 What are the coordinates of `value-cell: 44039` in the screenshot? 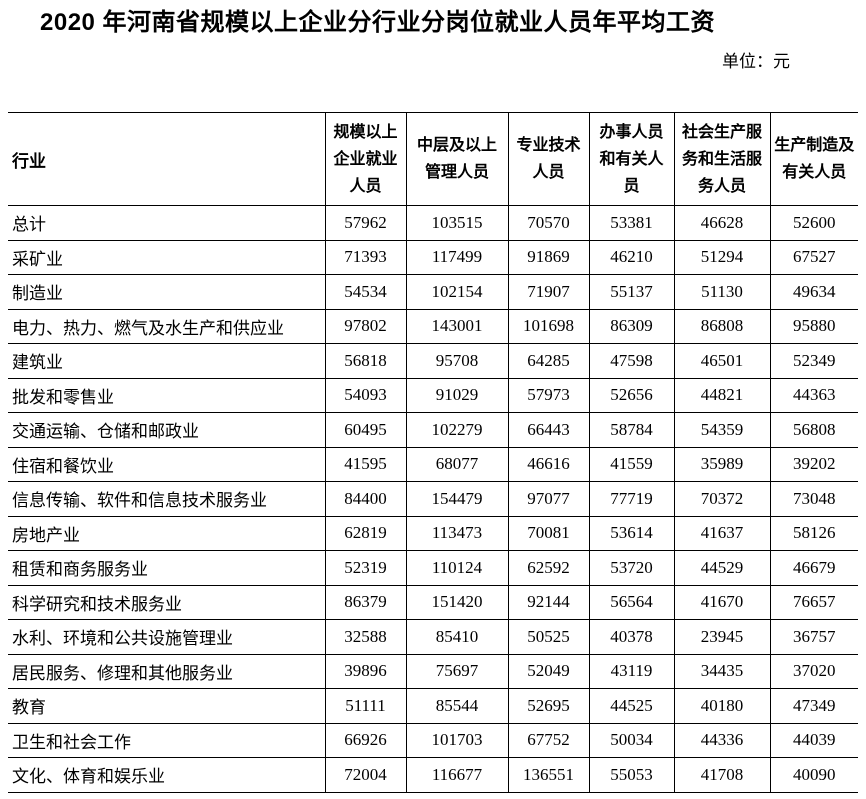 It's located at (813, 740).